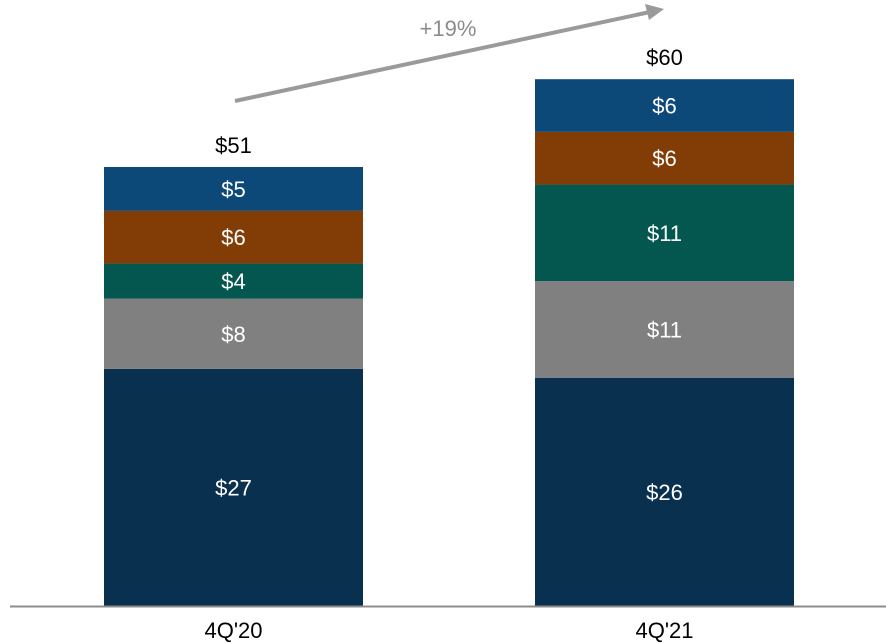  I want to click on segment-value-label: $4, so click(233, 281).